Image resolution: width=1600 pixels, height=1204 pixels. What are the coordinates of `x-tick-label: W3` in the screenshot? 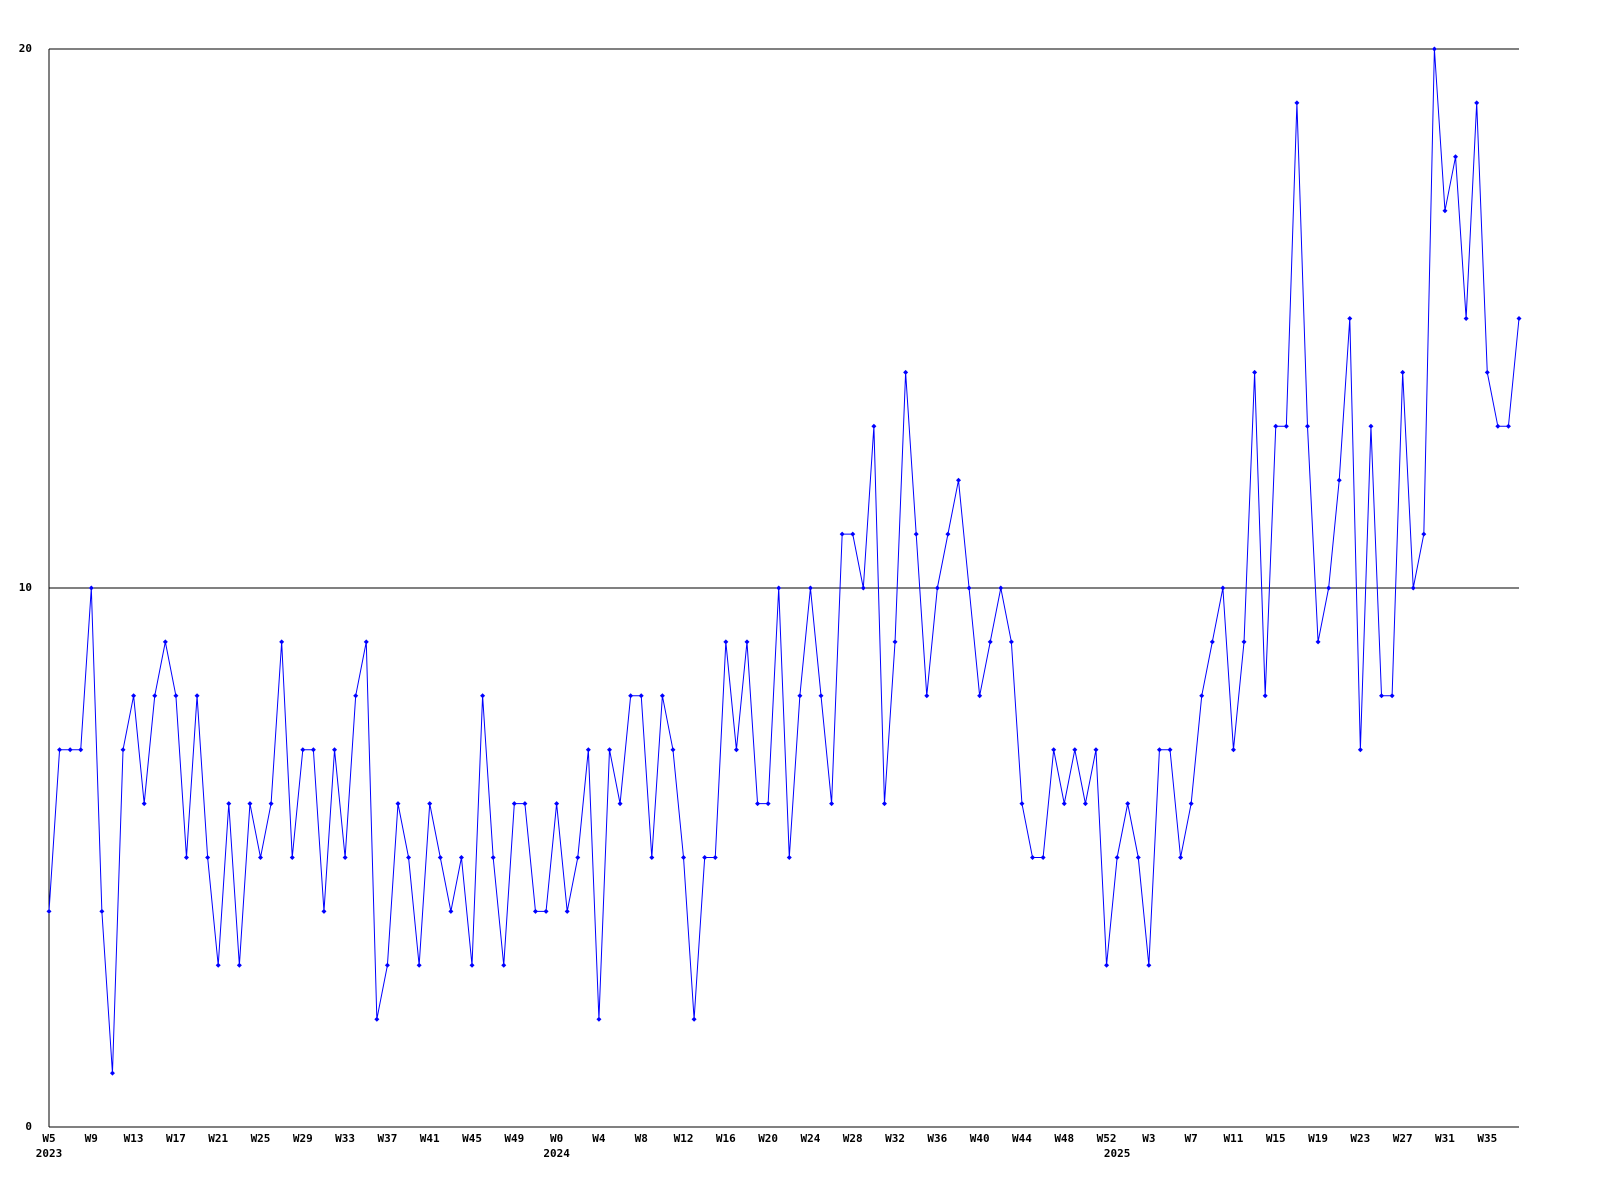 It's located at (1148, 1138).